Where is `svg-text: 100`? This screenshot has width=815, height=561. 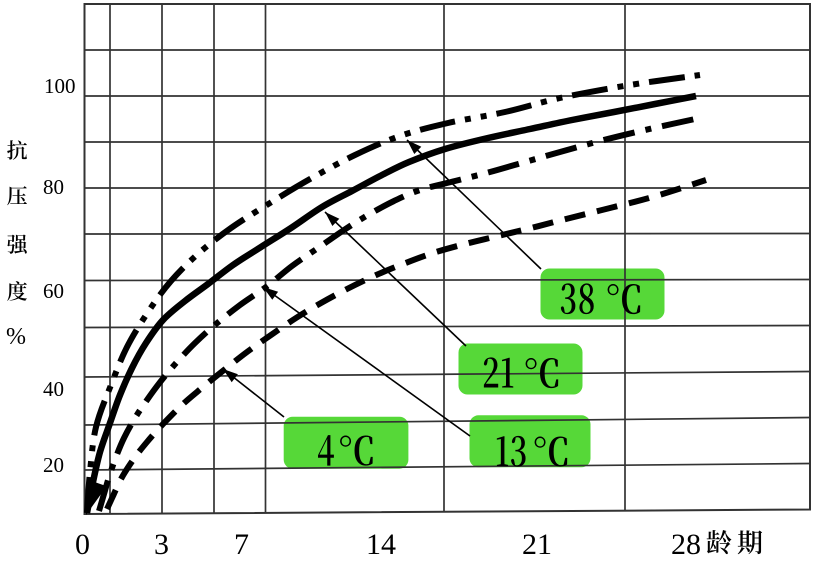
svg-text: 100 is located at coordinates (60, 86).